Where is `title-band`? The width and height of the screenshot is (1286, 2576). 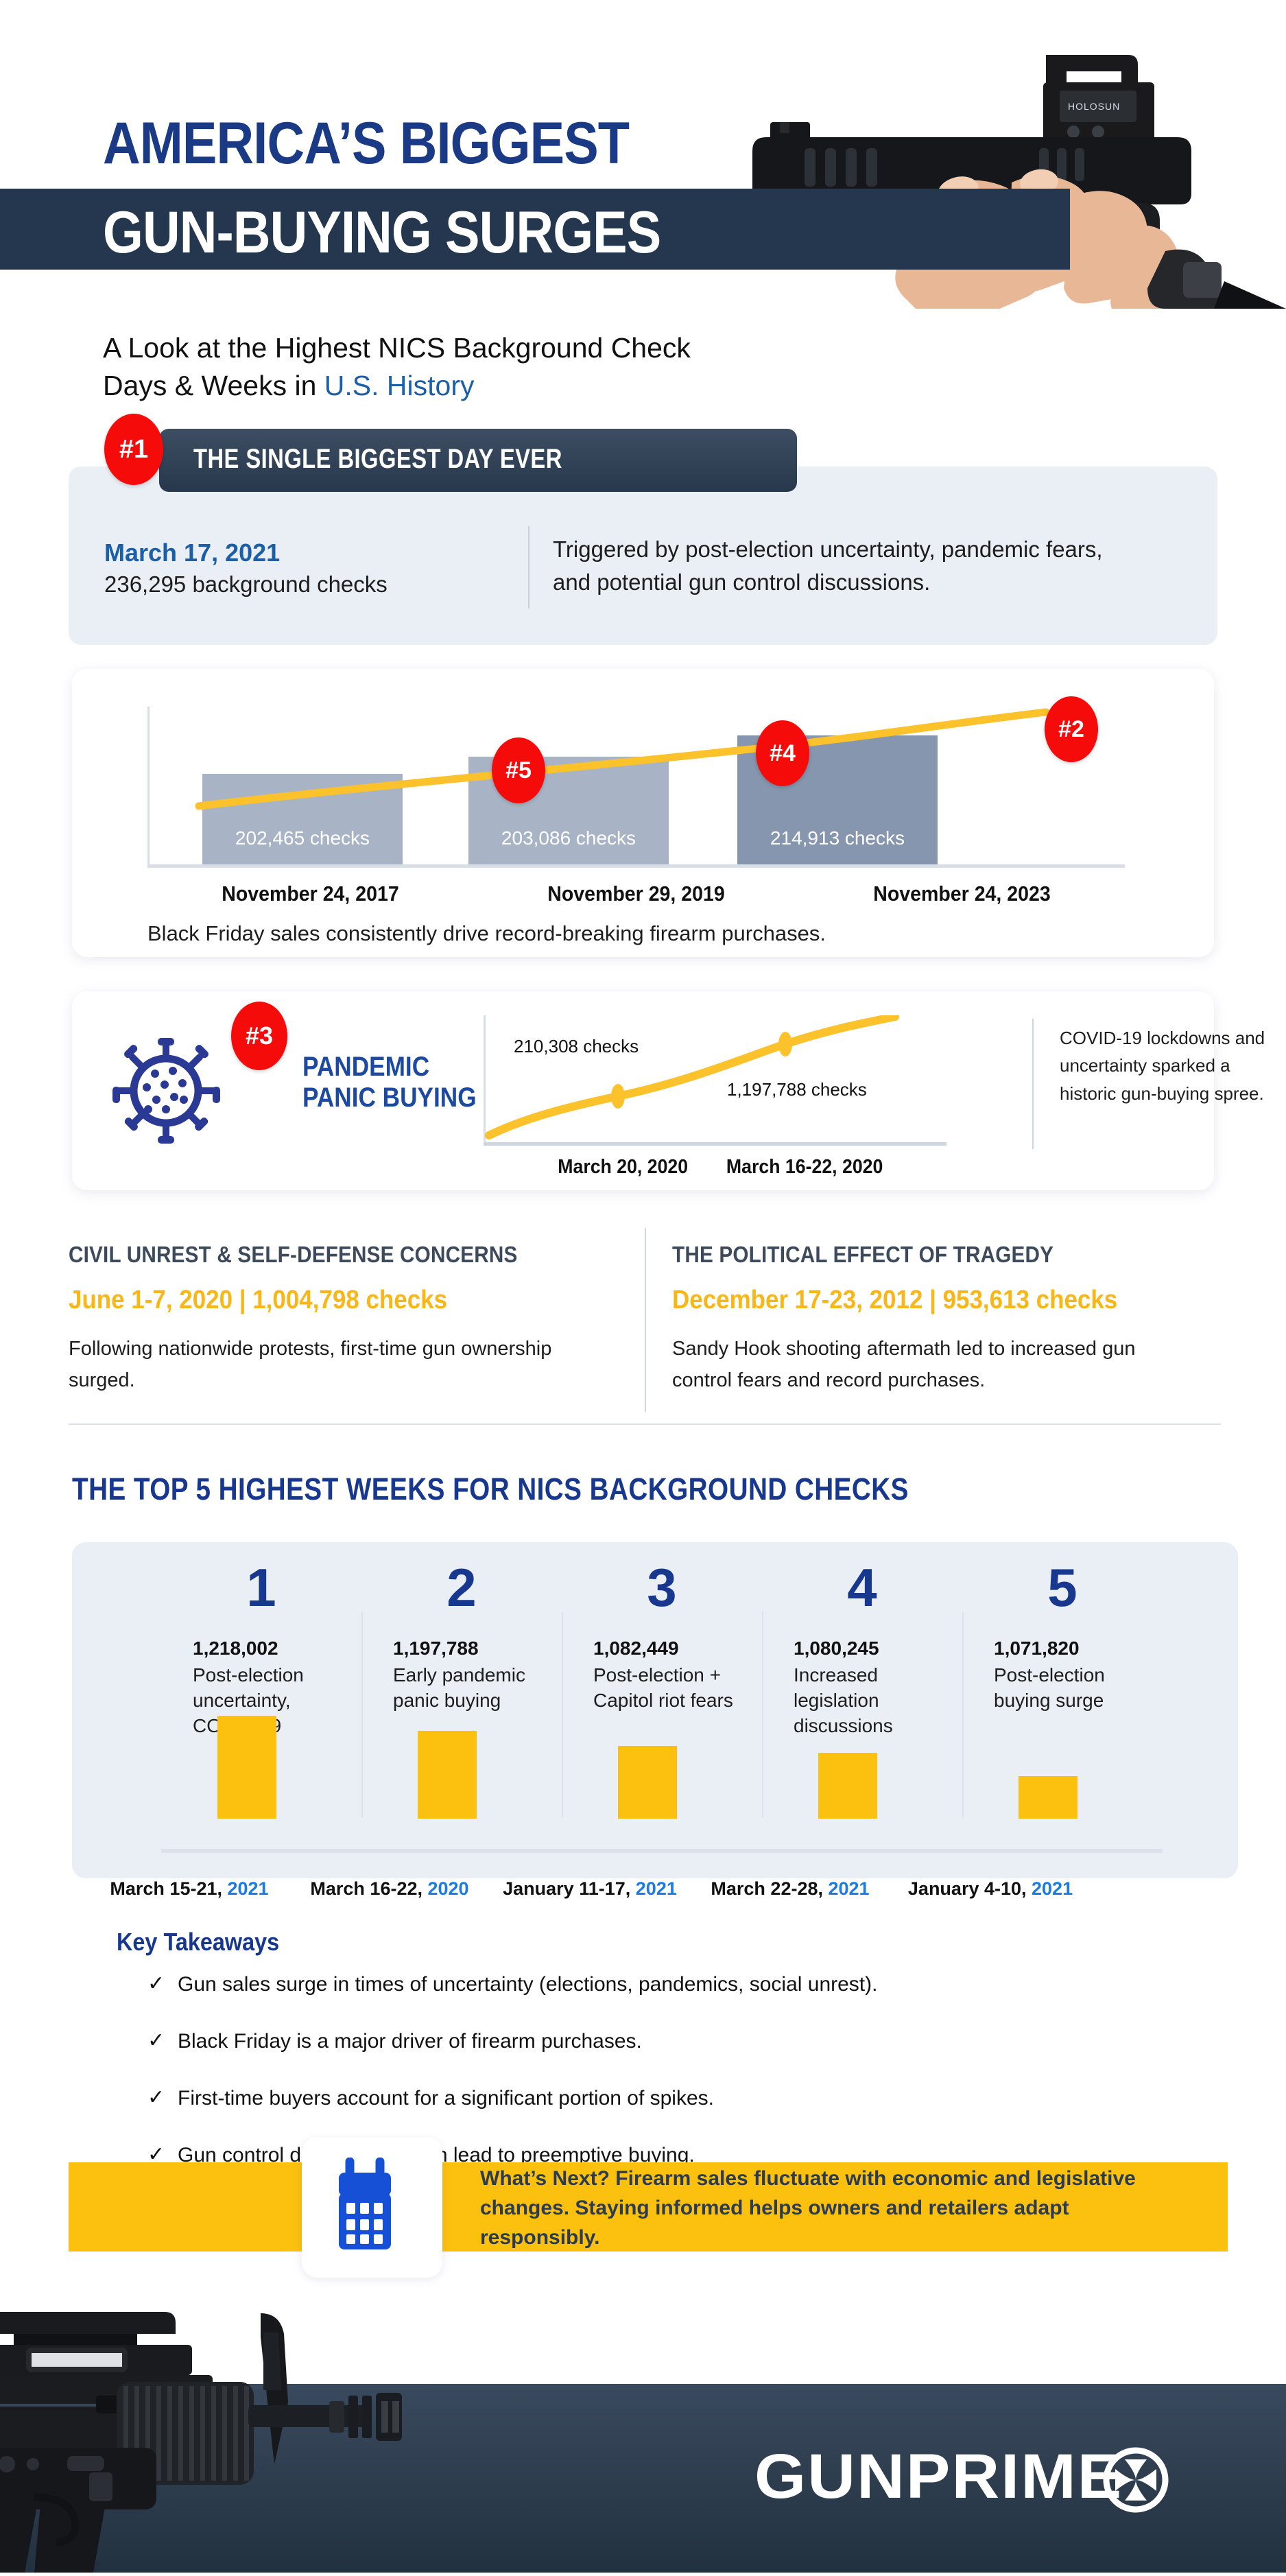 title-band is located at coordinates (535, 229).